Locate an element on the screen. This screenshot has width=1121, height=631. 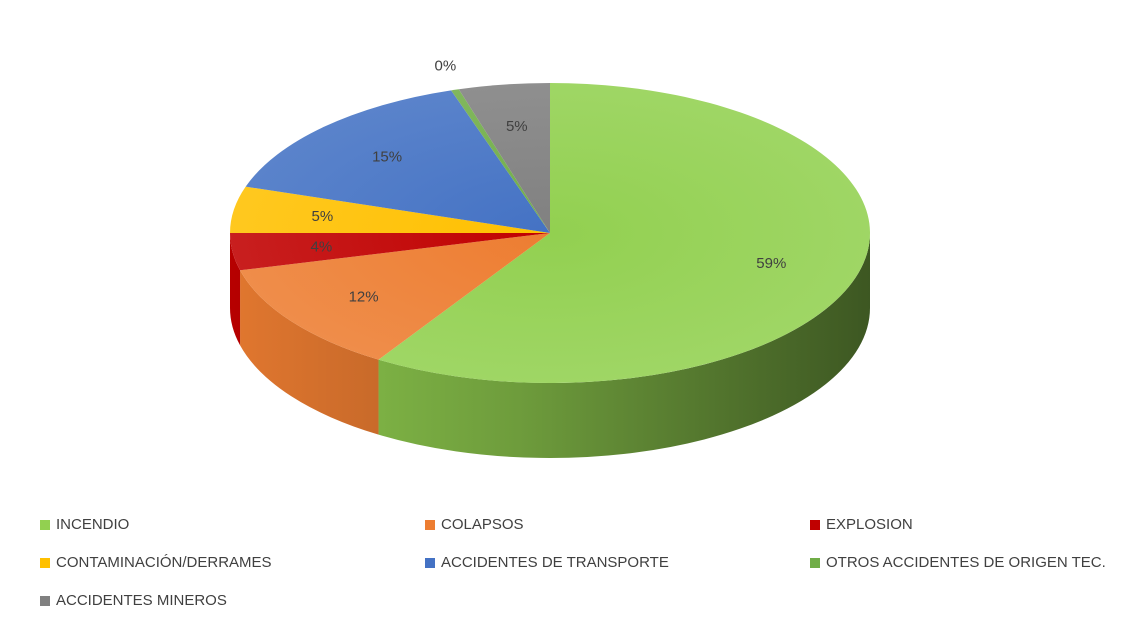
pie-slice-accidentes-de-transporte is located at coordinates (397, 161).